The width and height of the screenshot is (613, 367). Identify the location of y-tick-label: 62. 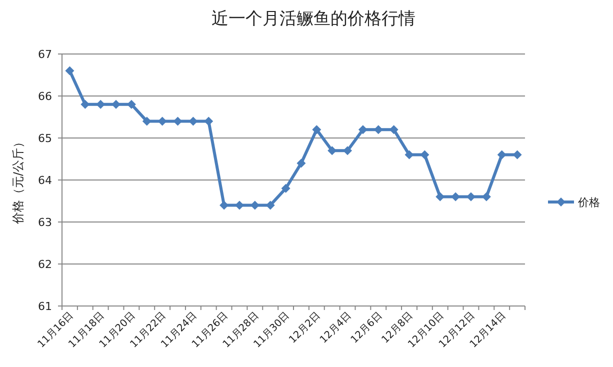
(45, 264).